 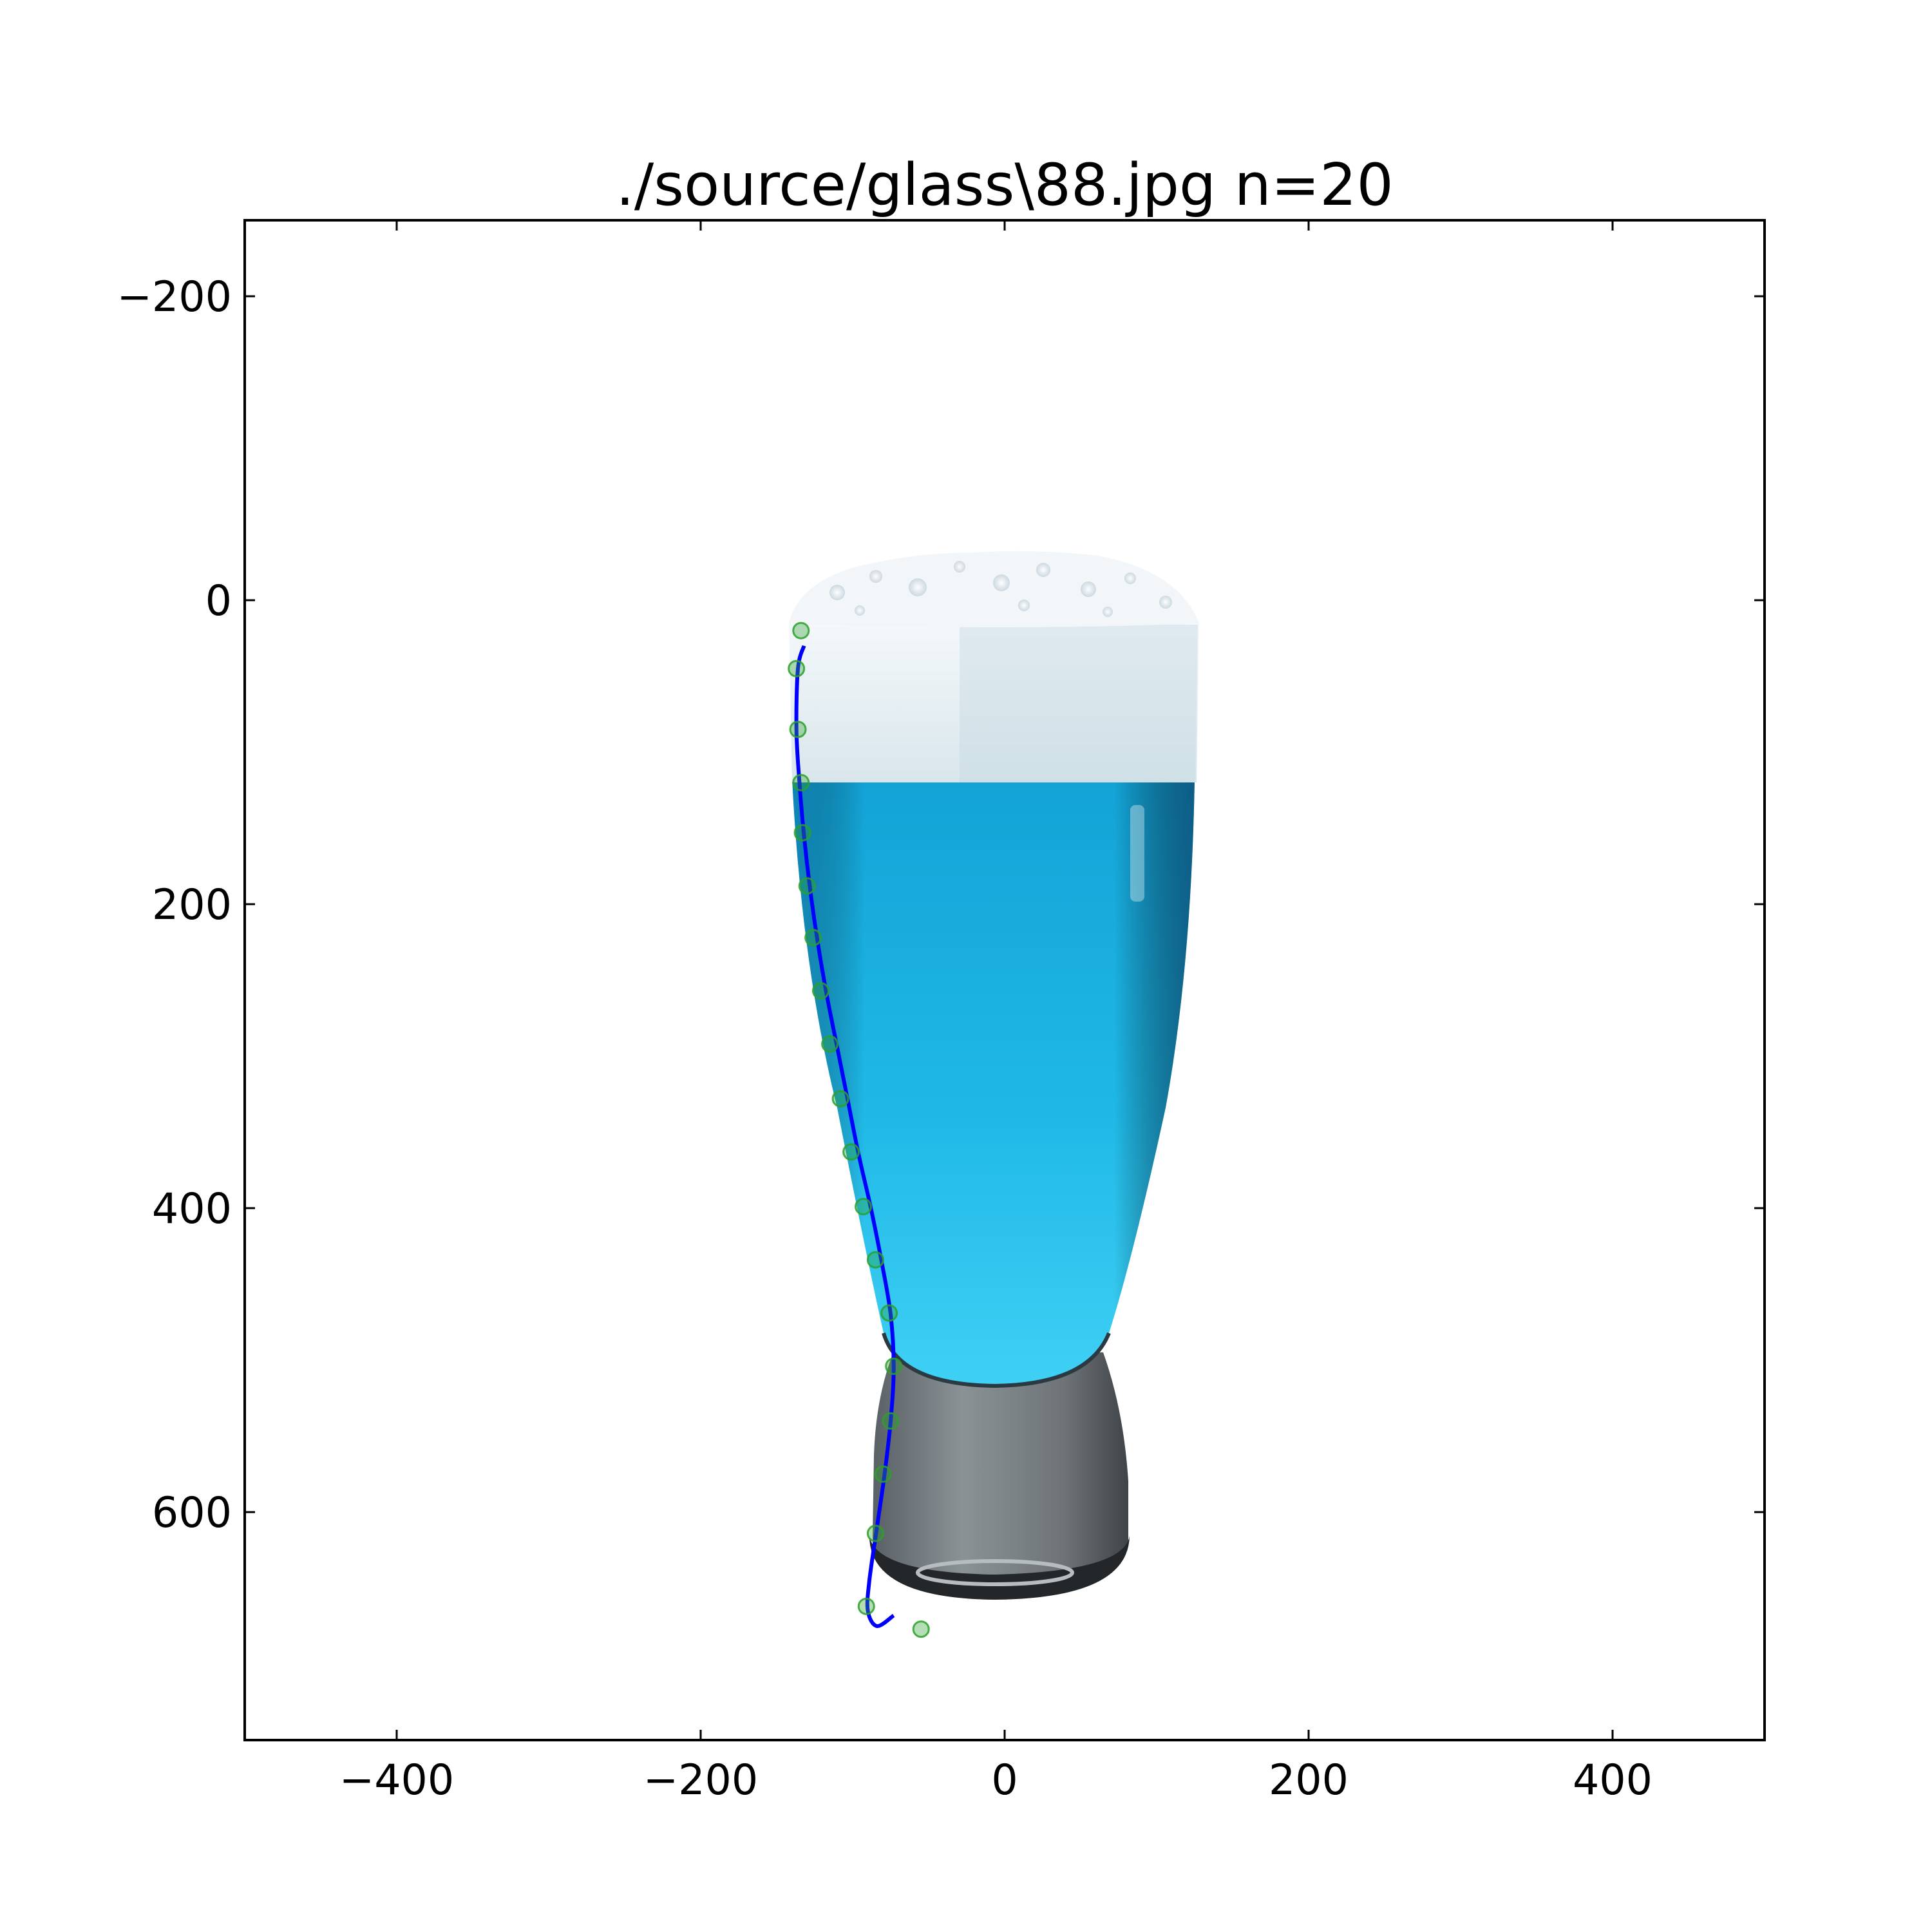 I want to click on contour-line-series, so click(x=845, y=1136).